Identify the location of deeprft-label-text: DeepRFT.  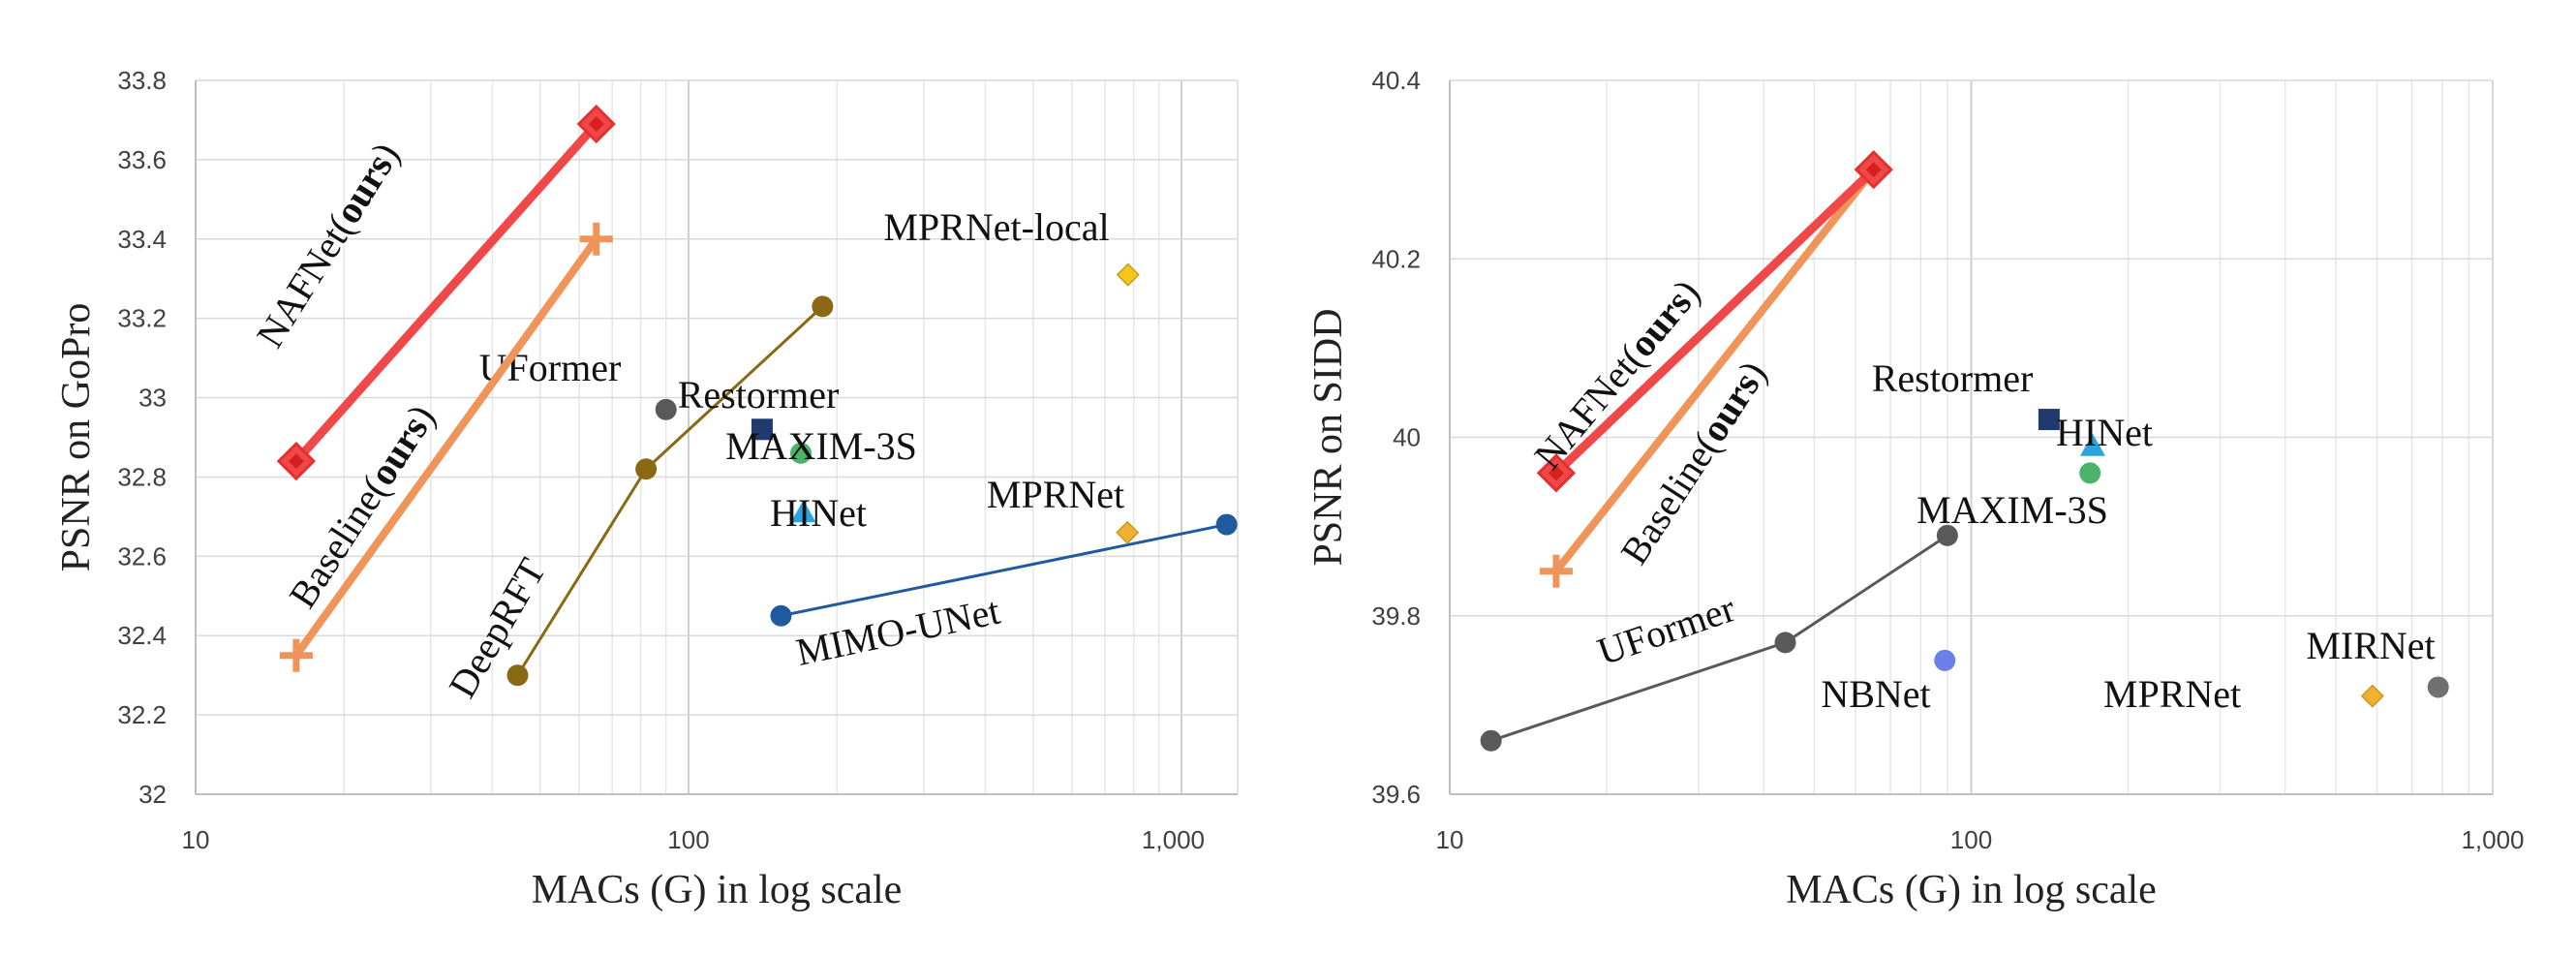
(497, 628).